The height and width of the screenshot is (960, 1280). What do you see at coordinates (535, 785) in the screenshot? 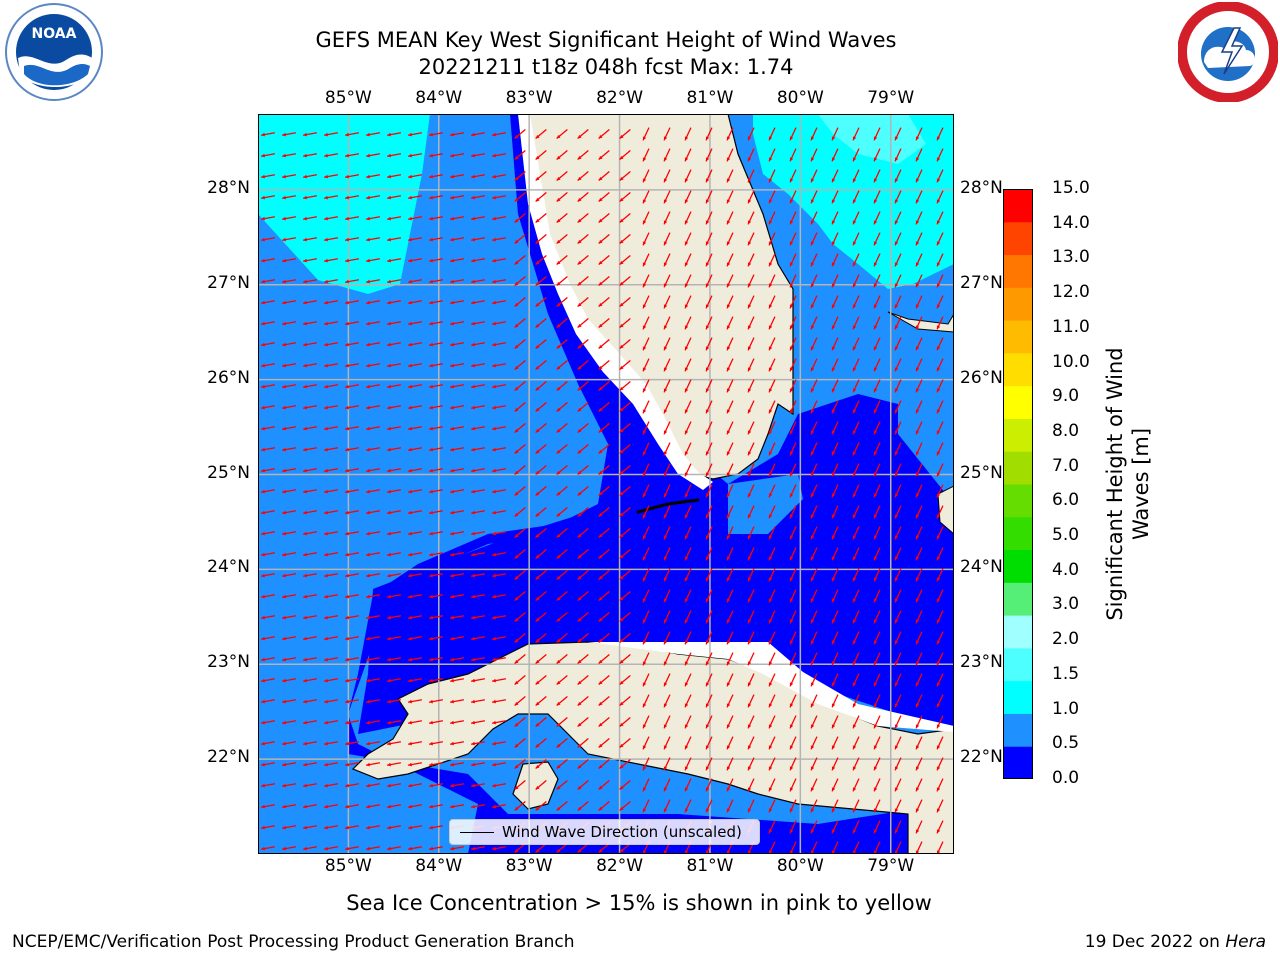
I see `isla-de-la-juventud-land` at bounding box center [535, 785].